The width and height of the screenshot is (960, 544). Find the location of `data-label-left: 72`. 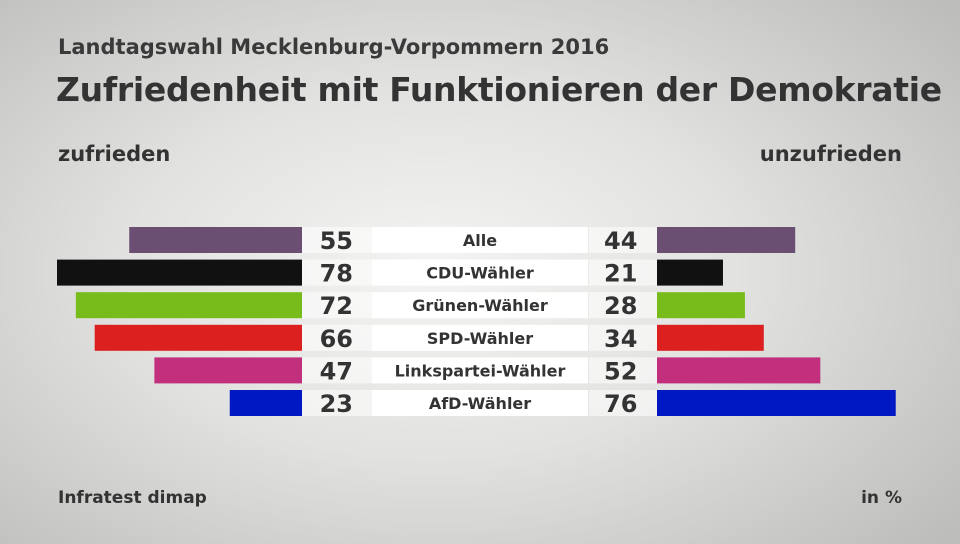

data-label-left: 72 is located at coordinates (336, 306).